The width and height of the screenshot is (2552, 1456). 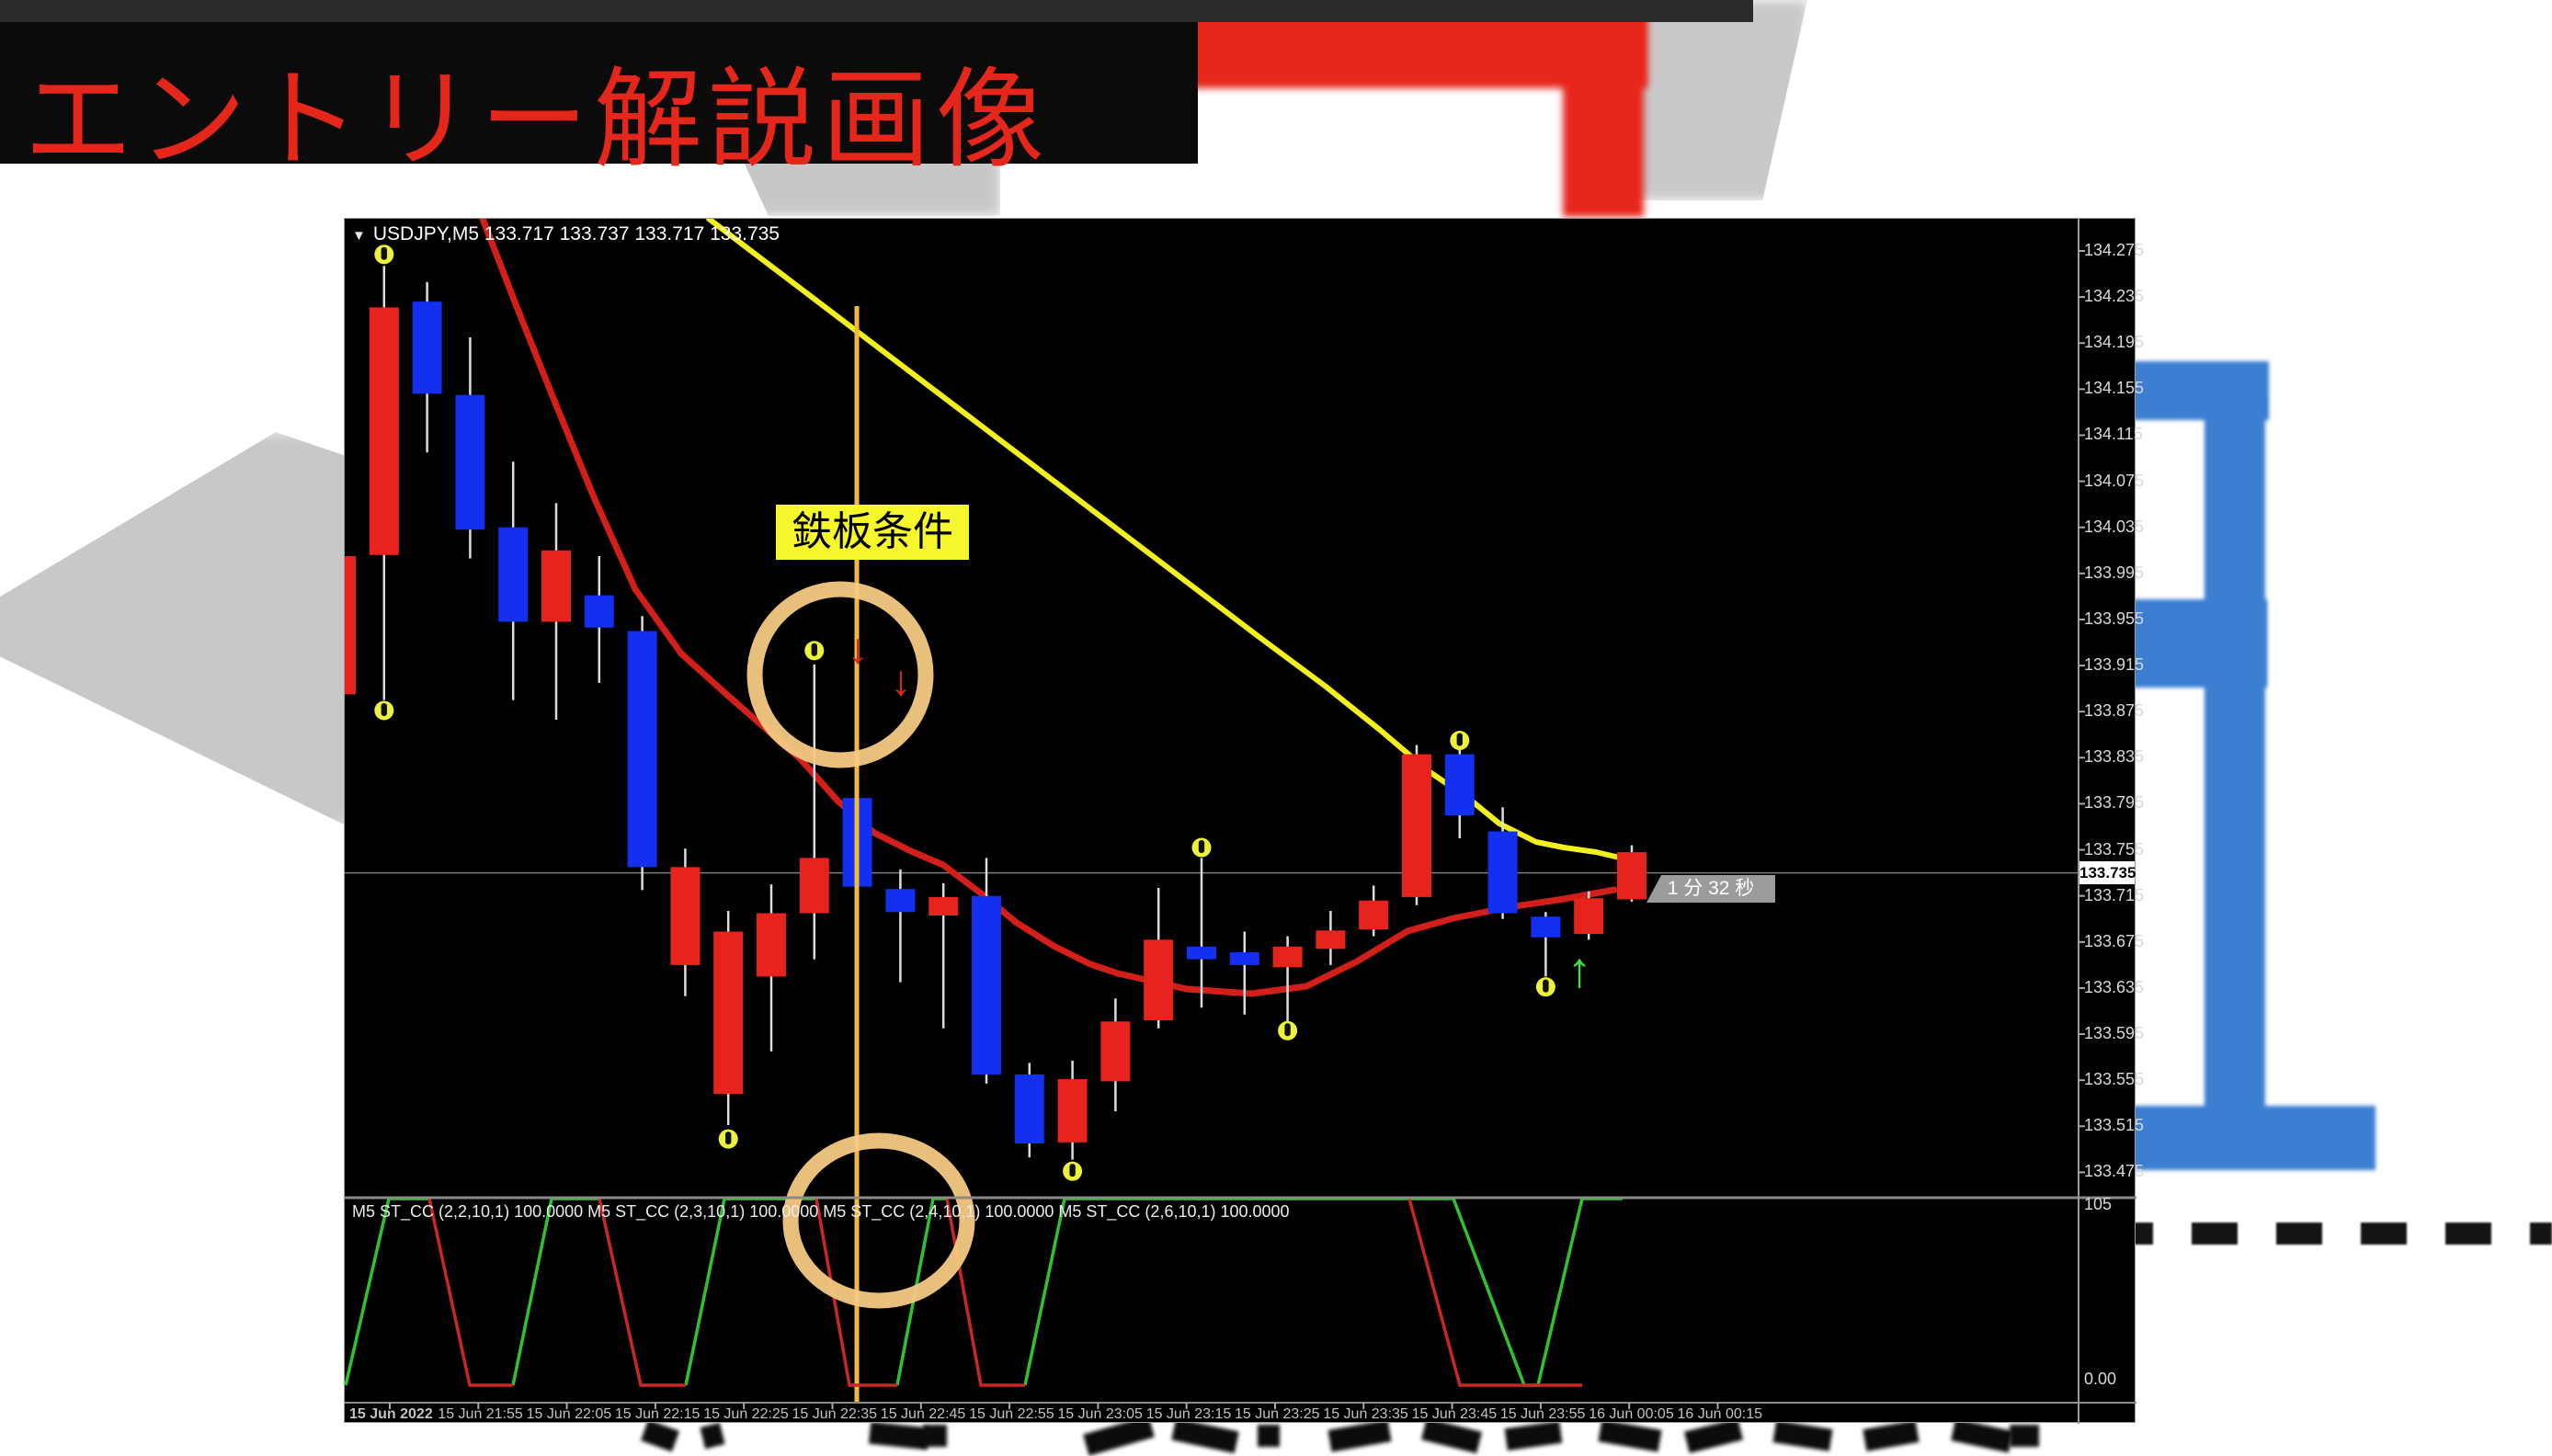 I want to click on price-axis-label: 134.115, so click(x=2114, y=434).